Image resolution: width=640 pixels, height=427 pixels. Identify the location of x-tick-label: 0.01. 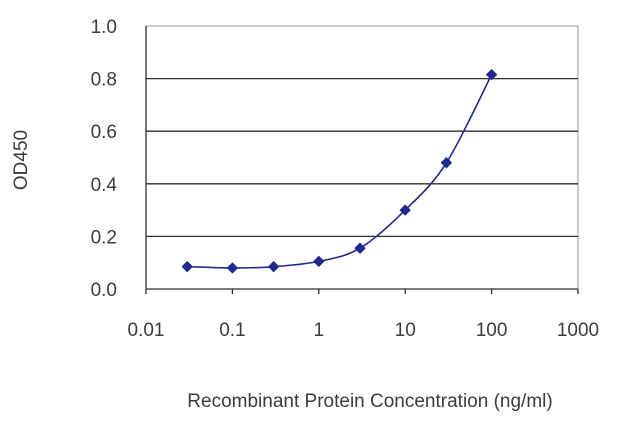
(146, 330).